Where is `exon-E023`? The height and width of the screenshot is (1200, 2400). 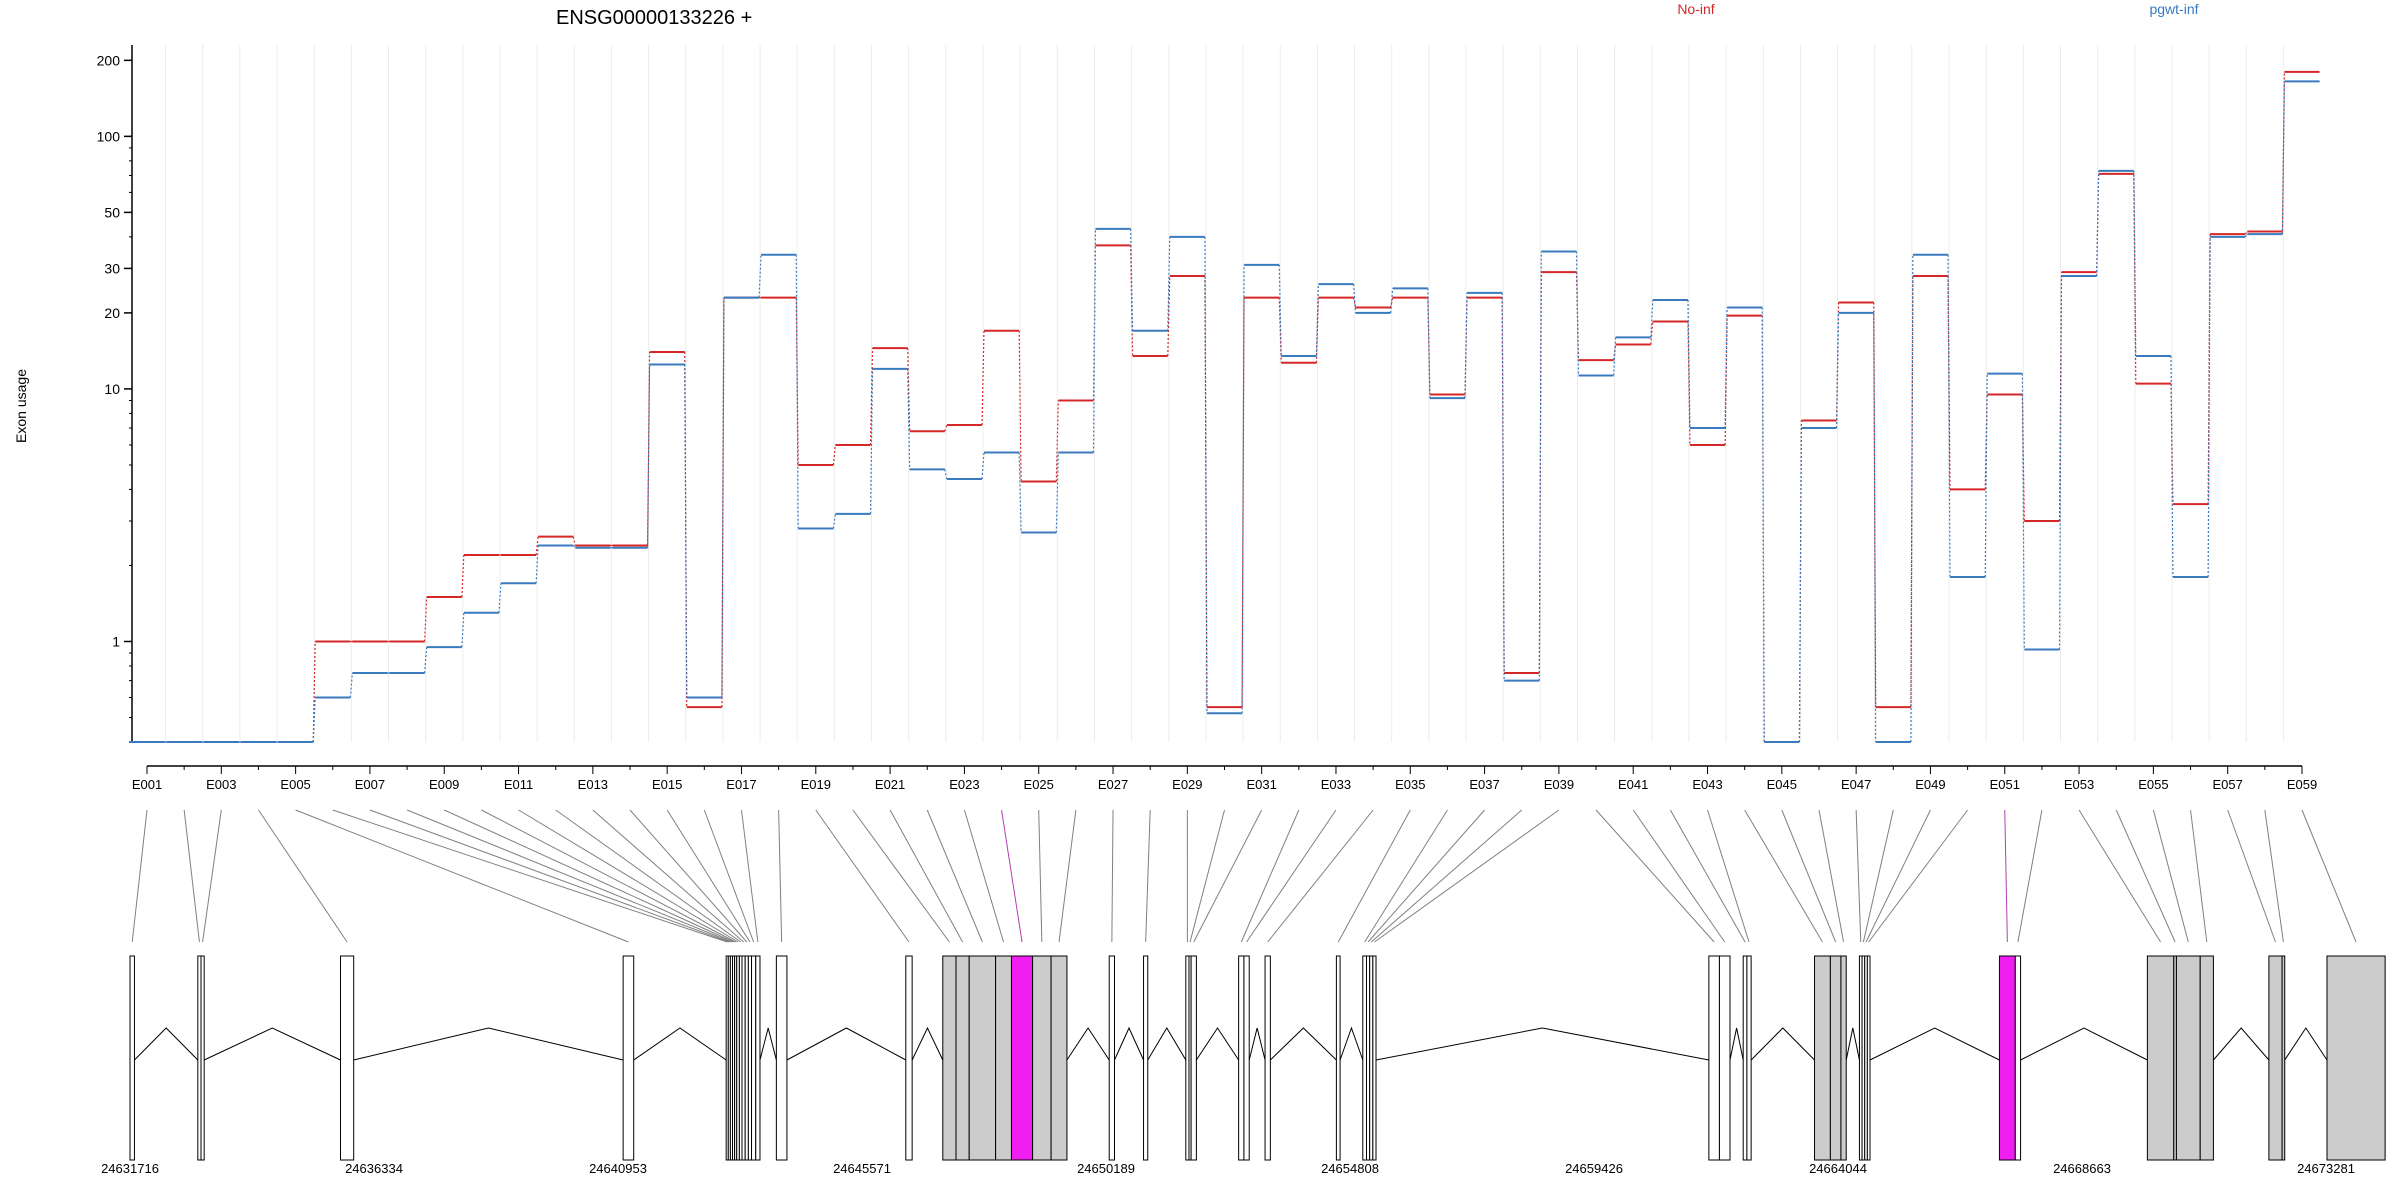
exon-E023 is located at coordinates (1003, 1058).